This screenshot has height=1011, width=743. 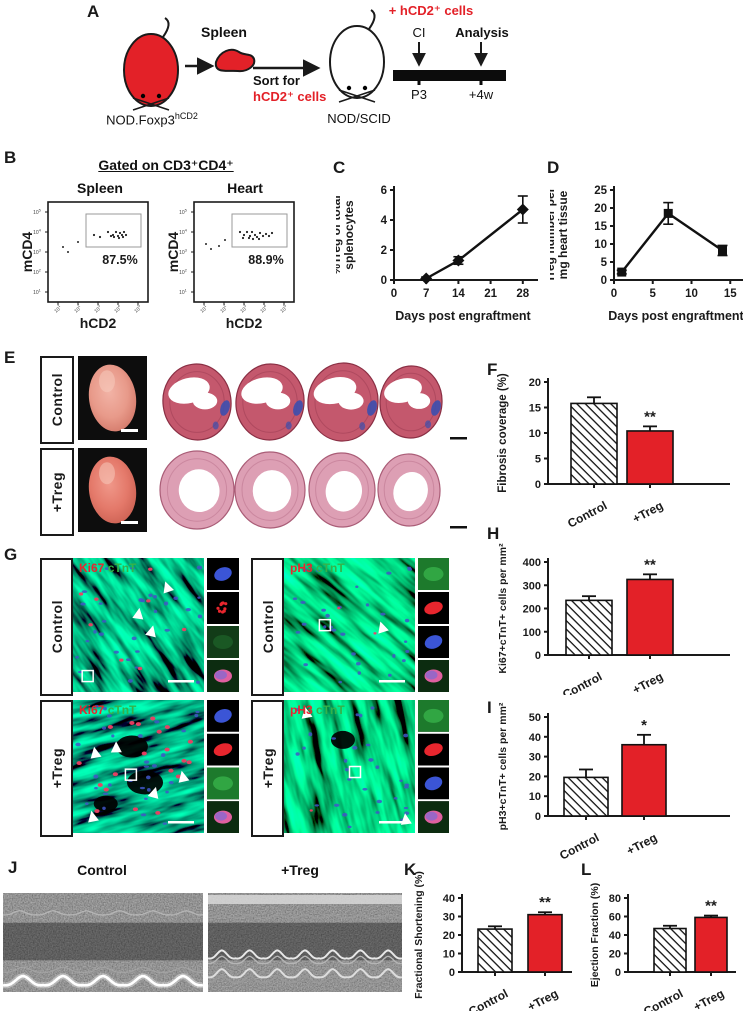 What do you see at coordinates (276, 80) in the screenshot?
I see `sort-text-line1: Sort for` at bounding box center [276, 80].